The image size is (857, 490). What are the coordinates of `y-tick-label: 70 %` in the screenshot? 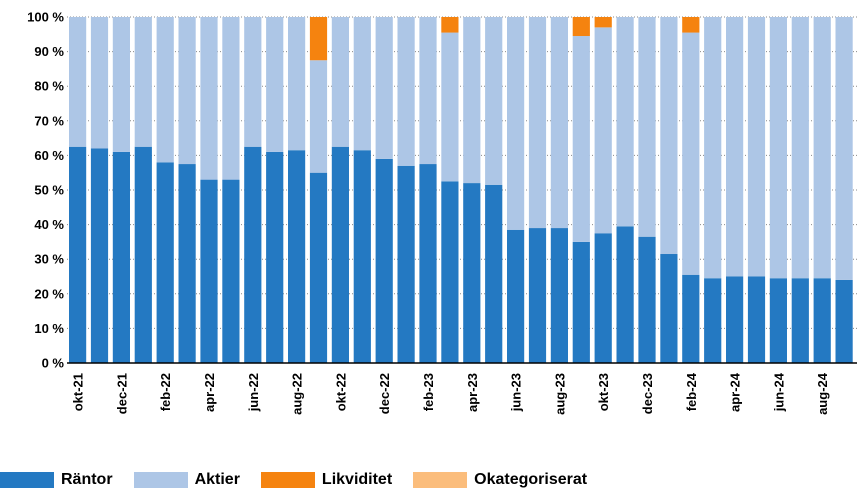 It's located at (49, 120).